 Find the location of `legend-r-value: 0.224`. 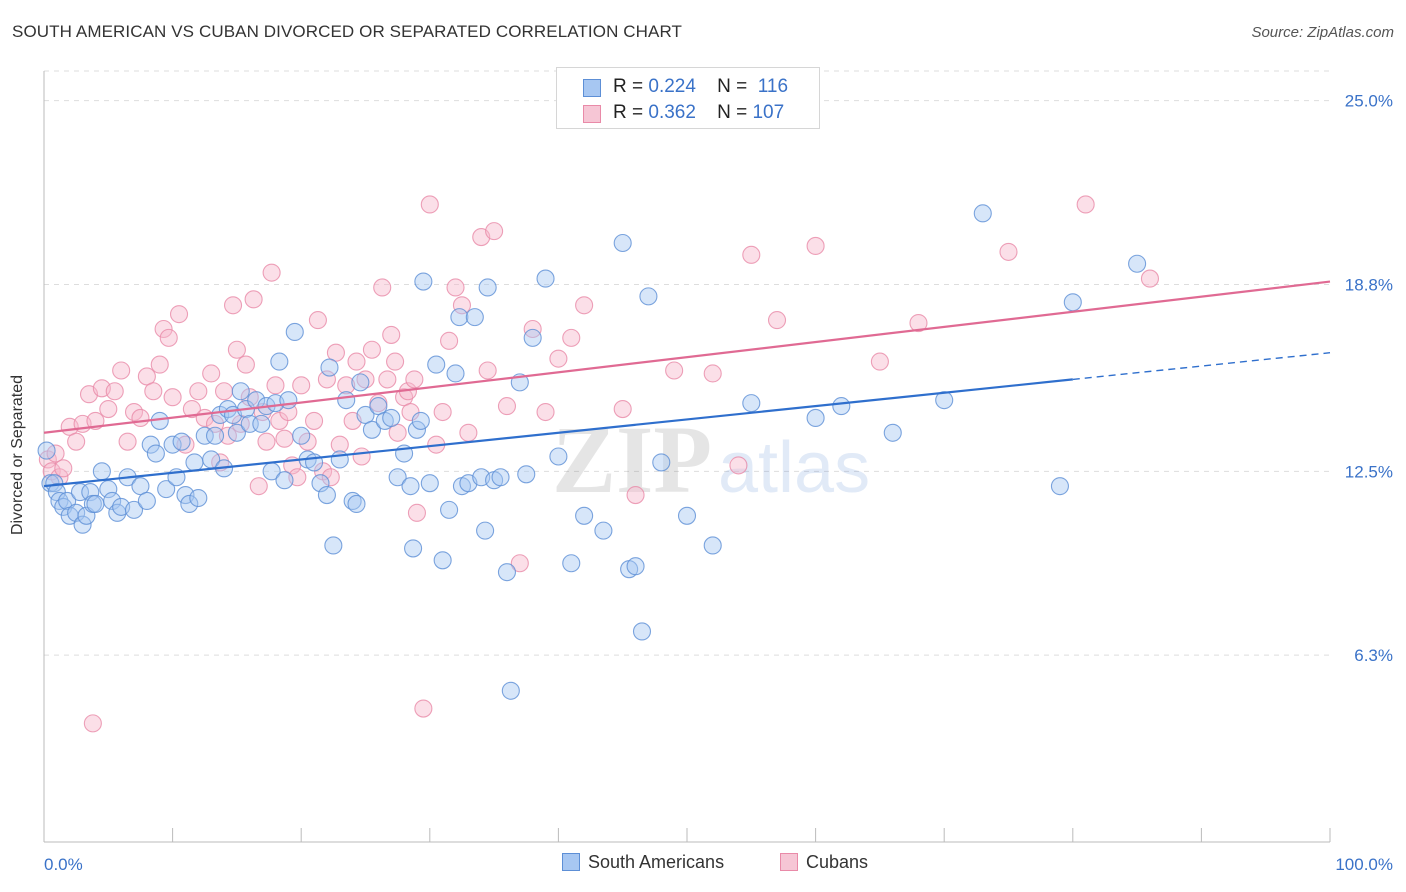

legend-r-value: 0.224 is located at coordinates (672, 86).